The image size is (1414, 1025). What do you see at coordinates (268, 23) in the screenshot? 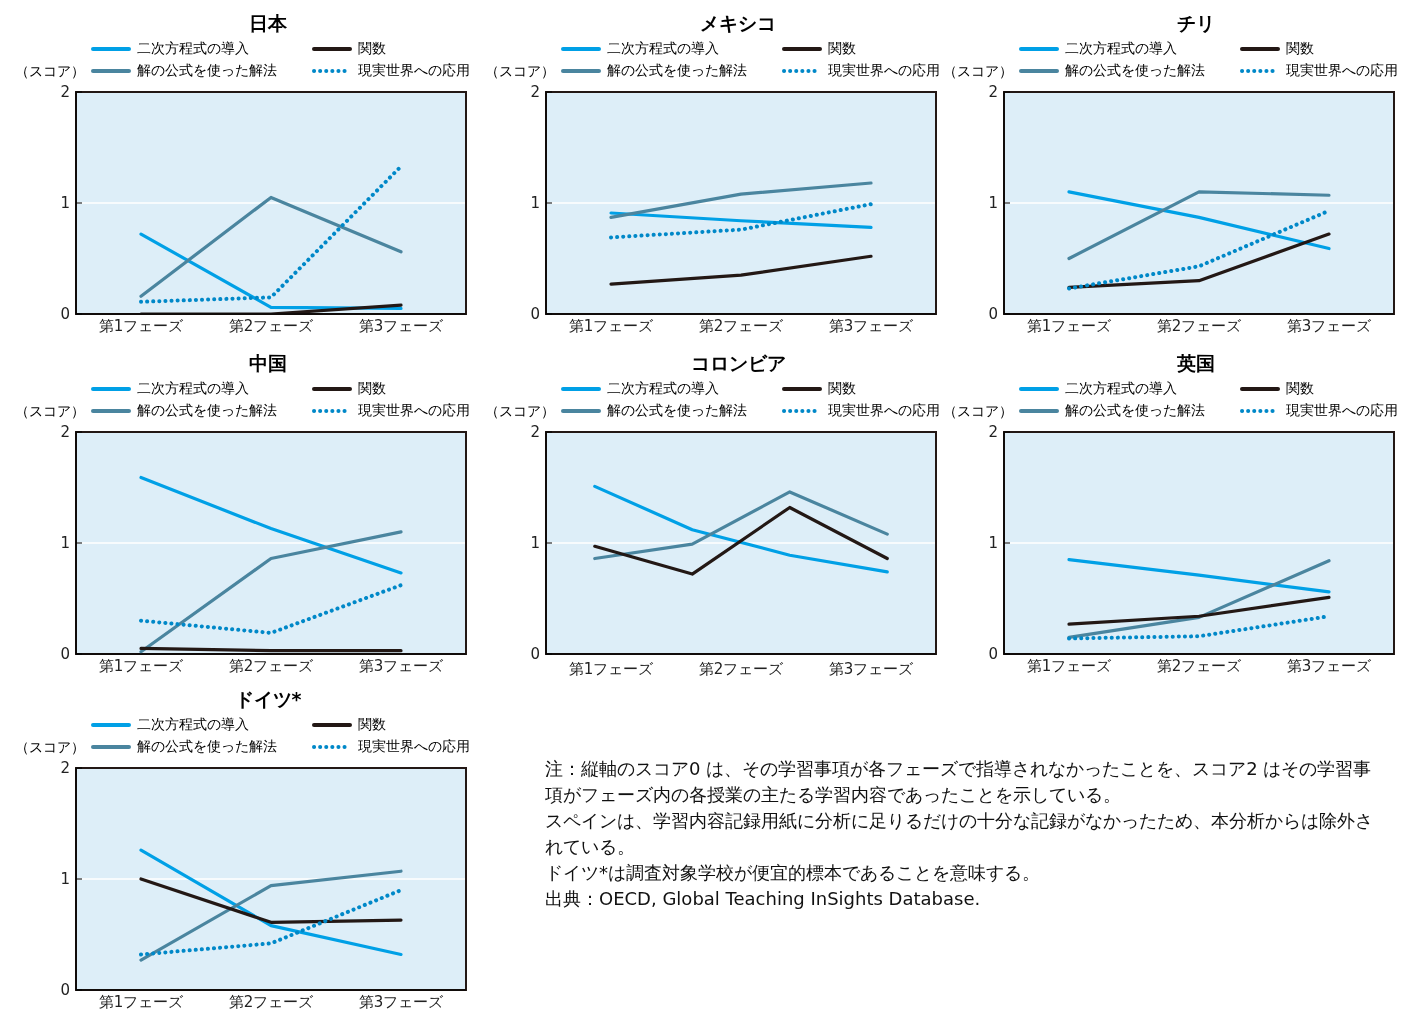
I see `chart-title: 日本` at bounding box center [268, 23].